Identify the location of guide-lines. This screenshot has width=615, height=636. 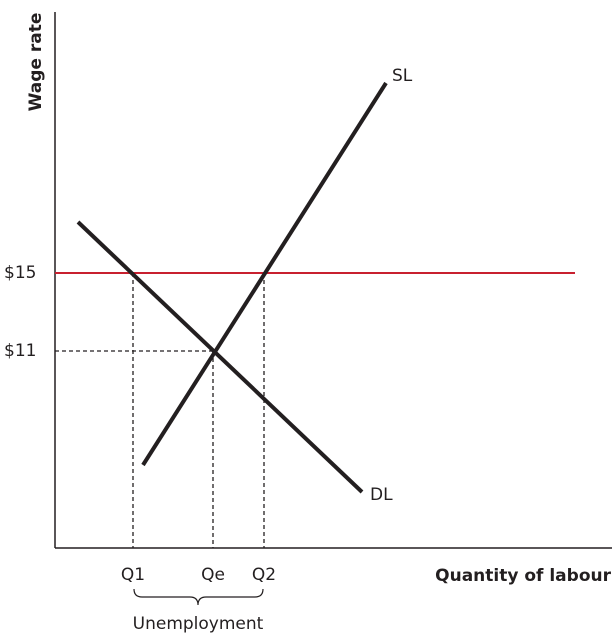
(160, 410).